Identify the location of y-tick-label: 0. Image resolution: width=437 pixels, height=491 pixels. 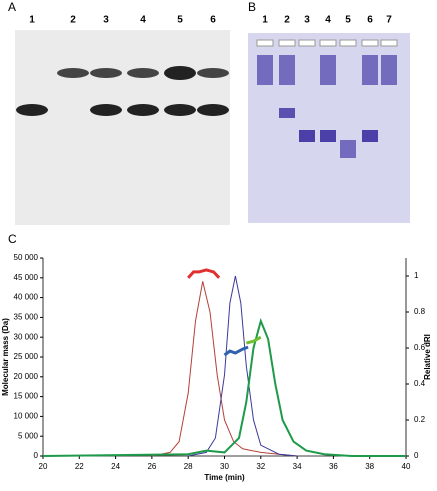
(36, 455).